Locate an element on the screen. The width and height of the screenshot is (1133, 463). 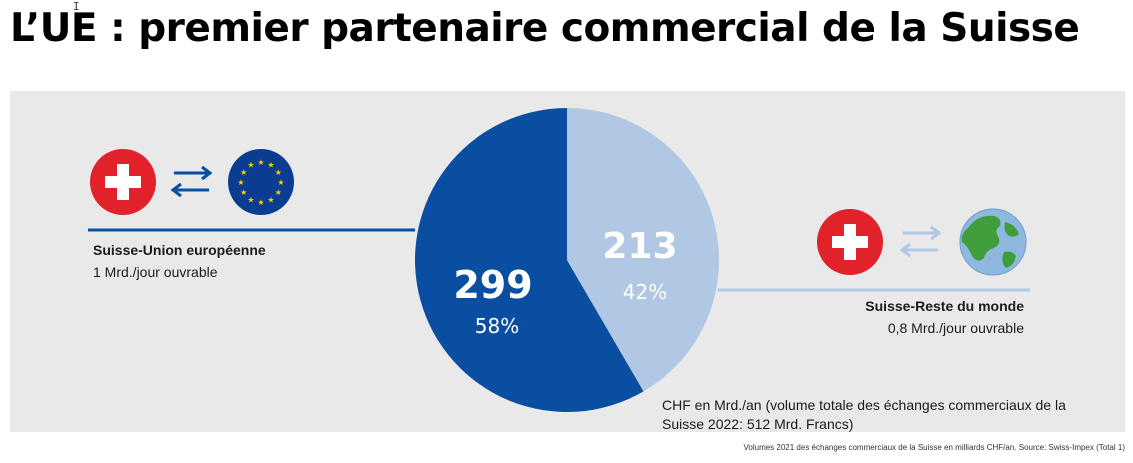
world-group-title: Suisse-Reste du monde is located at coordinates (944, 306).